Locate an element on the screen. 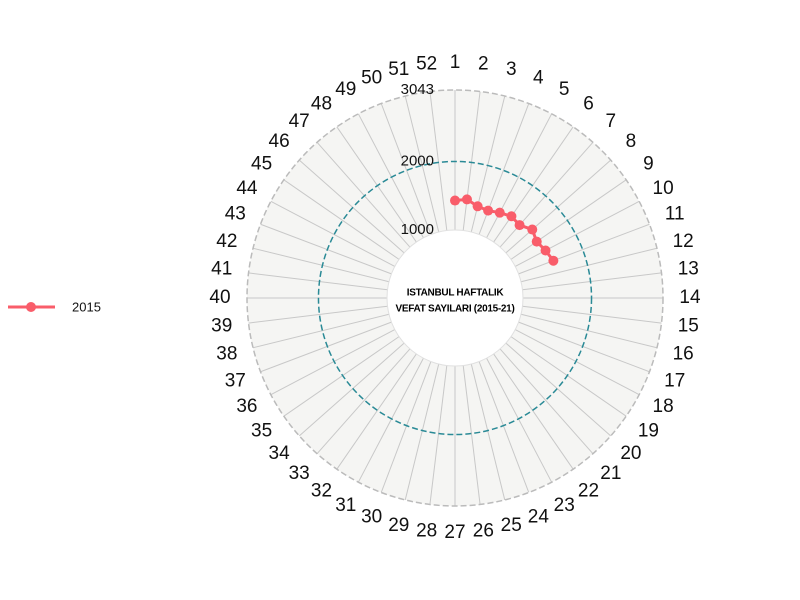  category-label: 52 is located at coordinates (426, 64).